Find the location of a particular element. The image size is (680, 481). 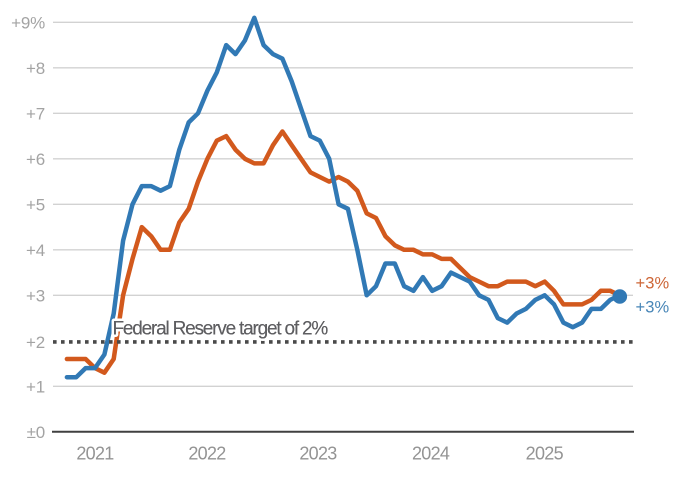

svg-text: 2023 is located at coordinates (318, 453).